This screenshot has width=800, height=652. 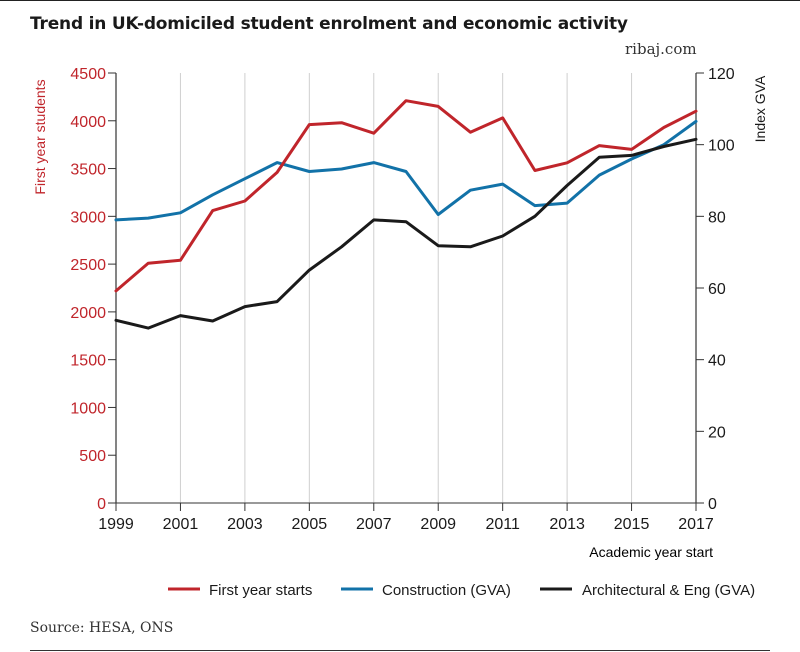 What do you see at coordinates (88, 313) in the screenshot?
I see `left-tick-label: 2000` at bounding box center [88, 313].